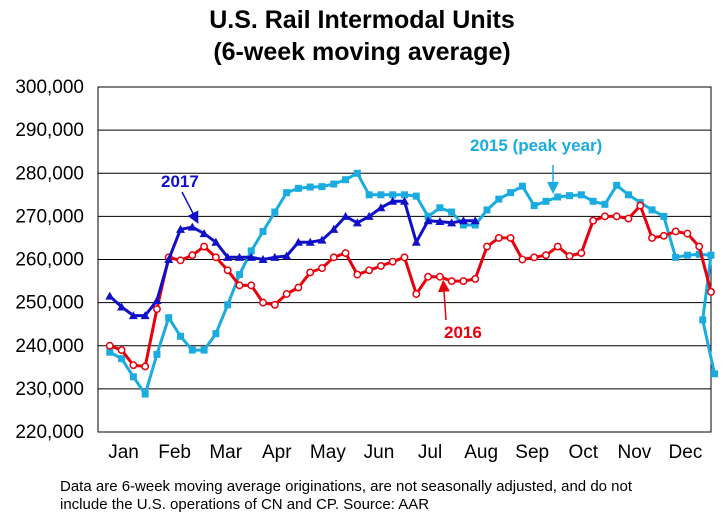  I want to click on label-2016-bg, so click(464, 332).